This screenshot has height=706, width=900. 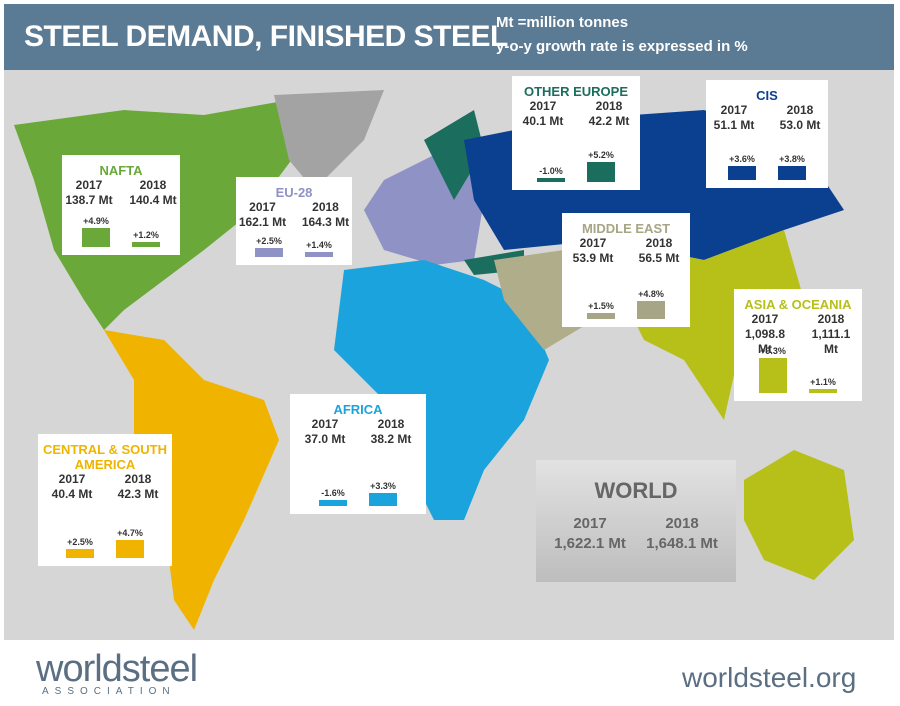 What do you see at coordinates (767, 125) in the screenshot?
I see `volume-row: 51.1 Mt 53.0 Mt` at bounding box center [767, 125].